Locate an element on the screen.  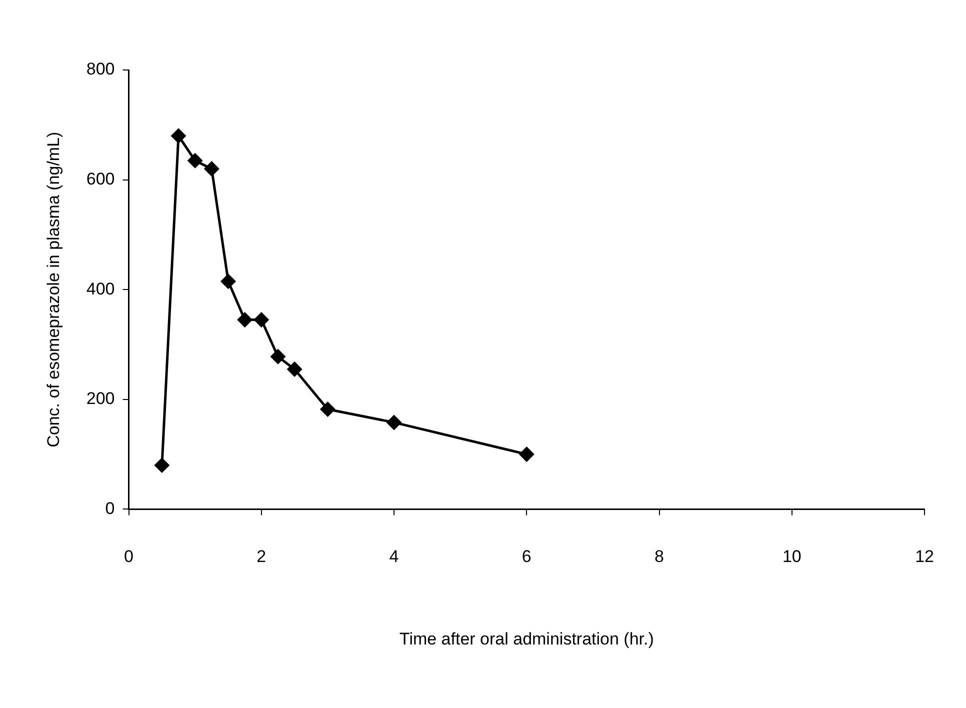
x-tick-label: 6 is located at coordinates (527, 556).